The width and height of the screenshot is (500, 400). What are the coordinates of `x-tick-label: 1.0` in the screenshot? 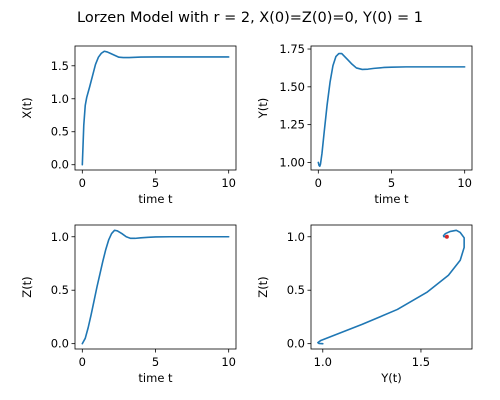 It's located at (323, 362).